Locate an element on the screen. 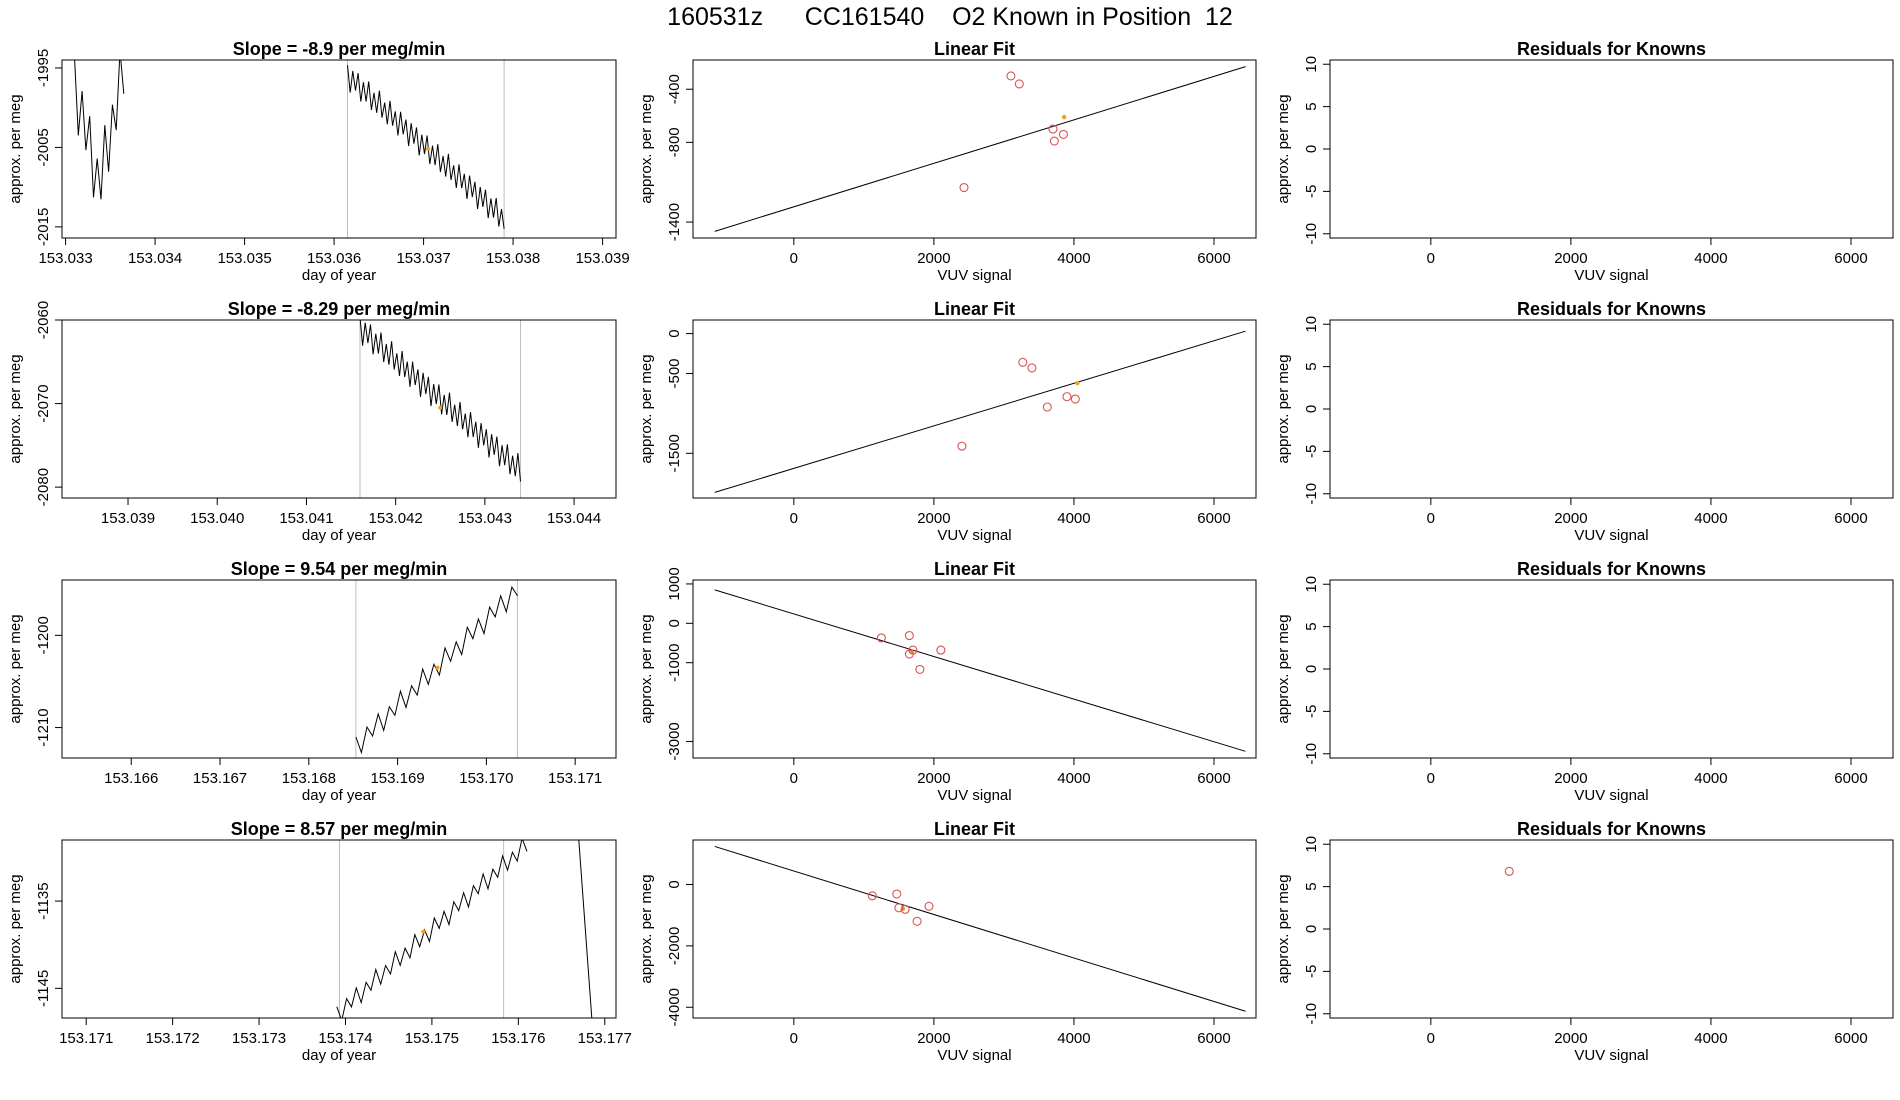 The width and height of the screenshot is (1900, 1100). x-tick-label: 153.167 is located at coordinates (220, 778).